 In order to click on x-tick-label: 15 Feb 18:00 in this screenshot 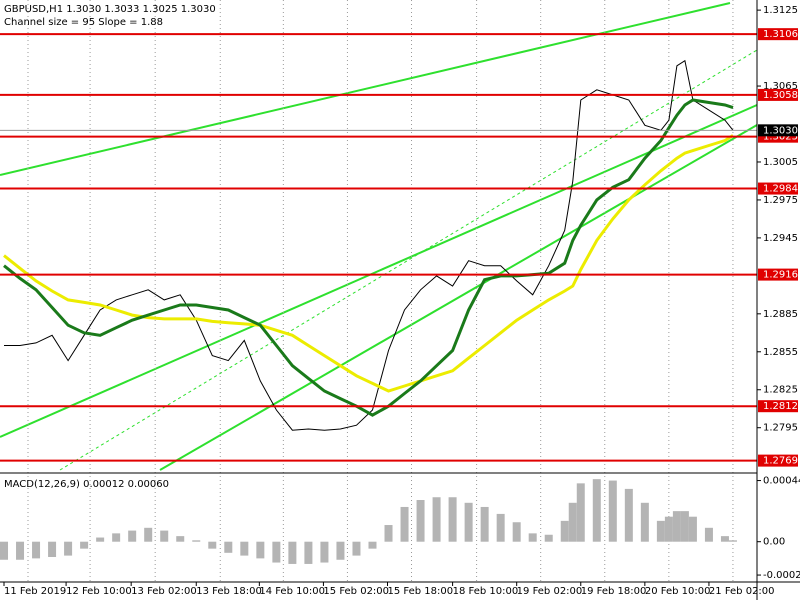, I will do `click(421, 591)`.